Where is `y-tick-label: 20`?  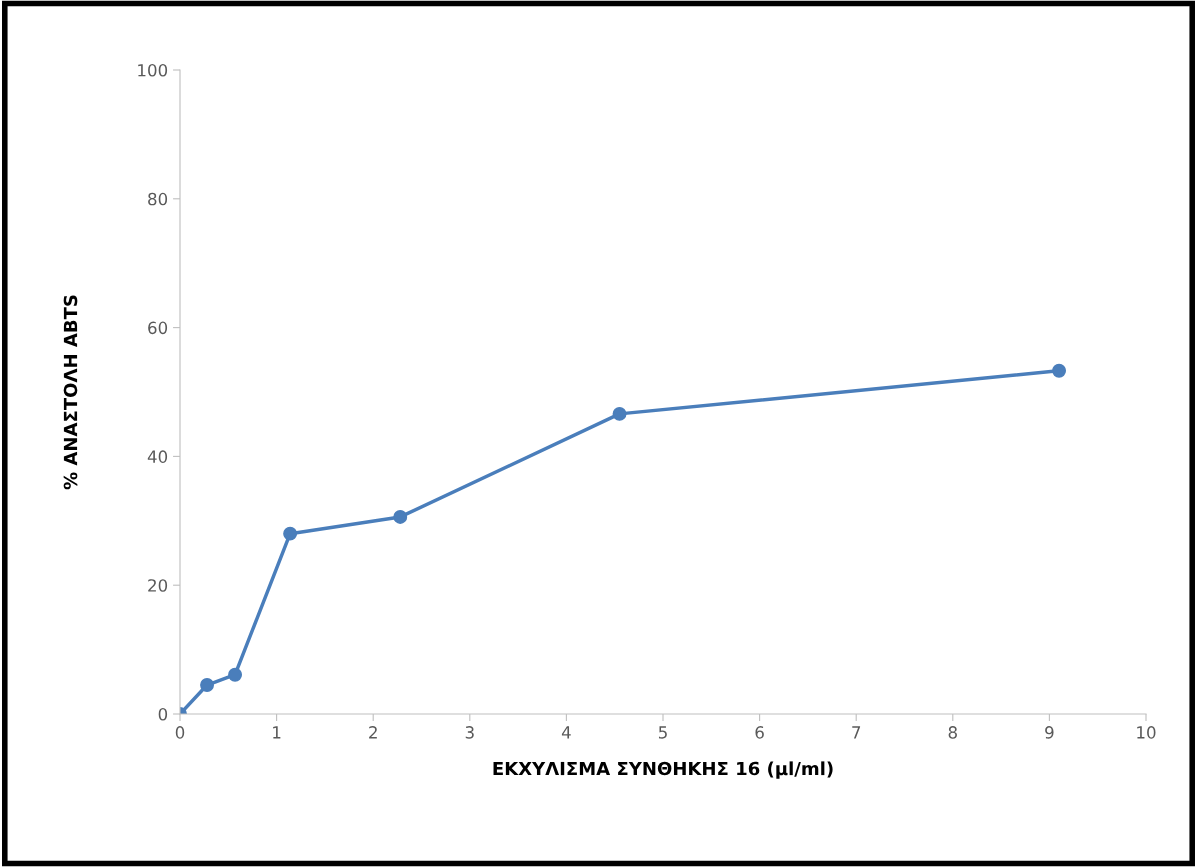
y-tick-label: 20 is located at coordinates (158, 585).